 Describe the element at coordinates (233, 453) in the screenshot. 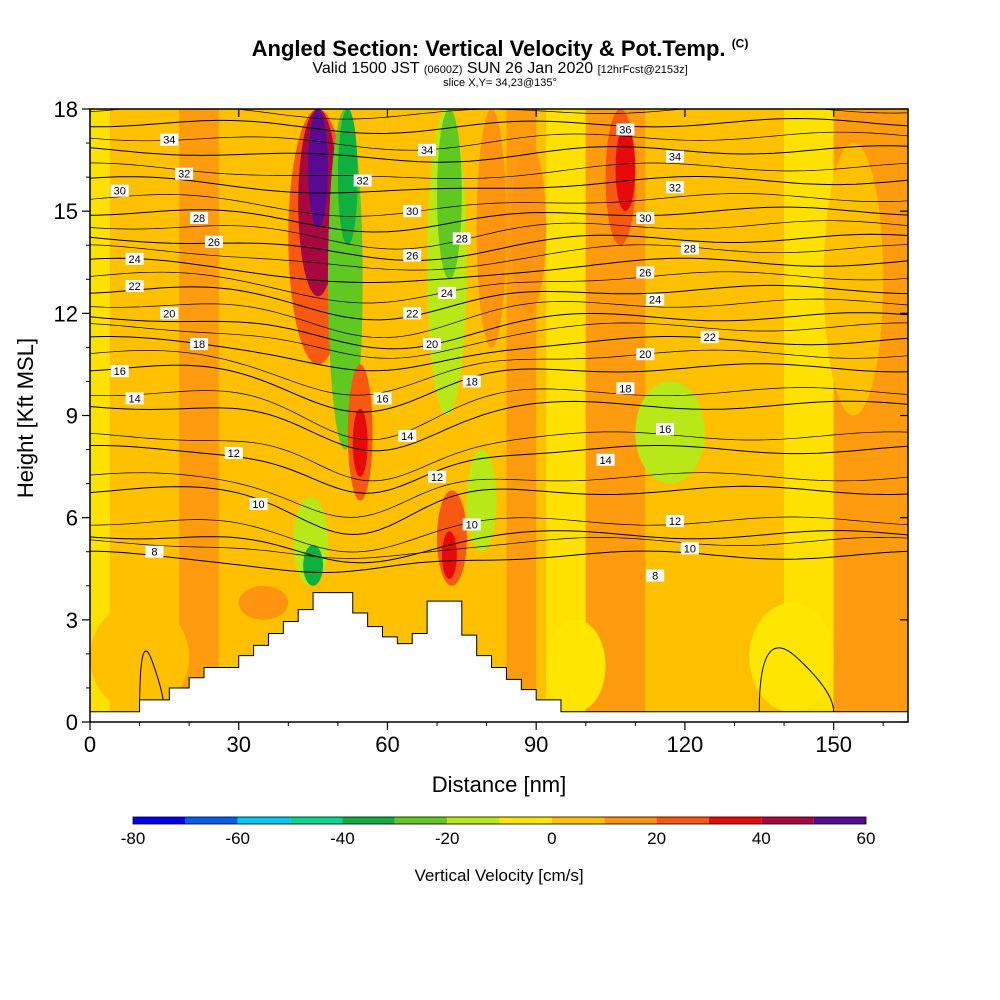

I see `contour-label: 12` at that location.